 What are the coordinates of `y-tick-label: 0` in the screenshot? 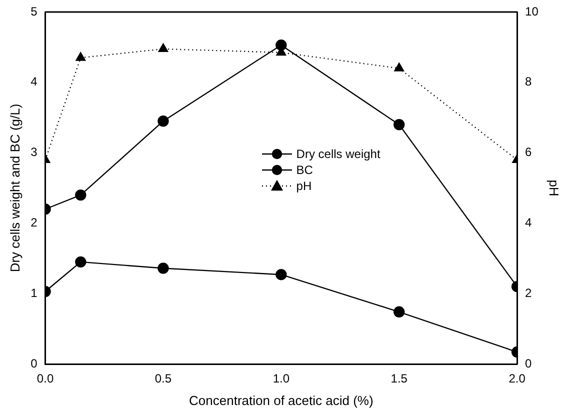 It's located at (34, 363).